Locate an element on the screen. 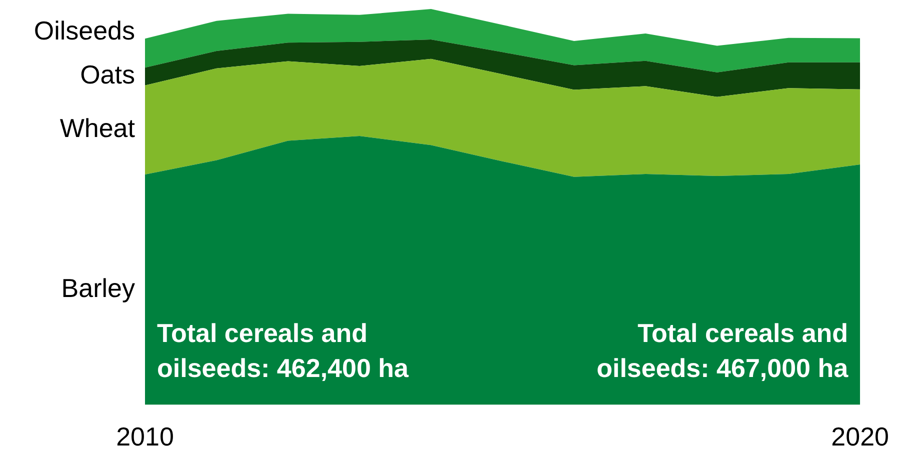 The height and width of the screenshot is (472, 907). series-label: Wheat is located at coordinates (98, 128).